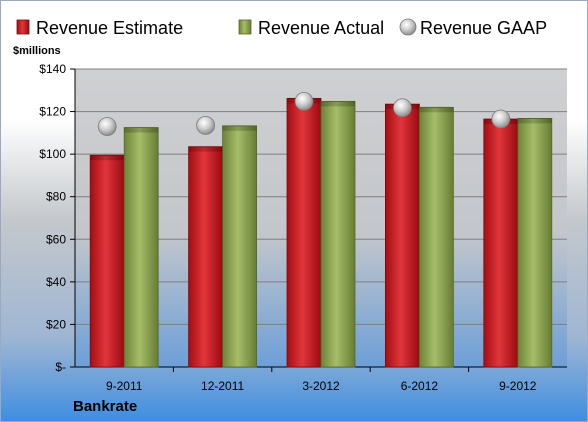 The width and height of the screenshot is (588, 422). Describe the element at coordinates (124, 386) in the screenshot. I see `x-tick-label: 9-2011` at that location.